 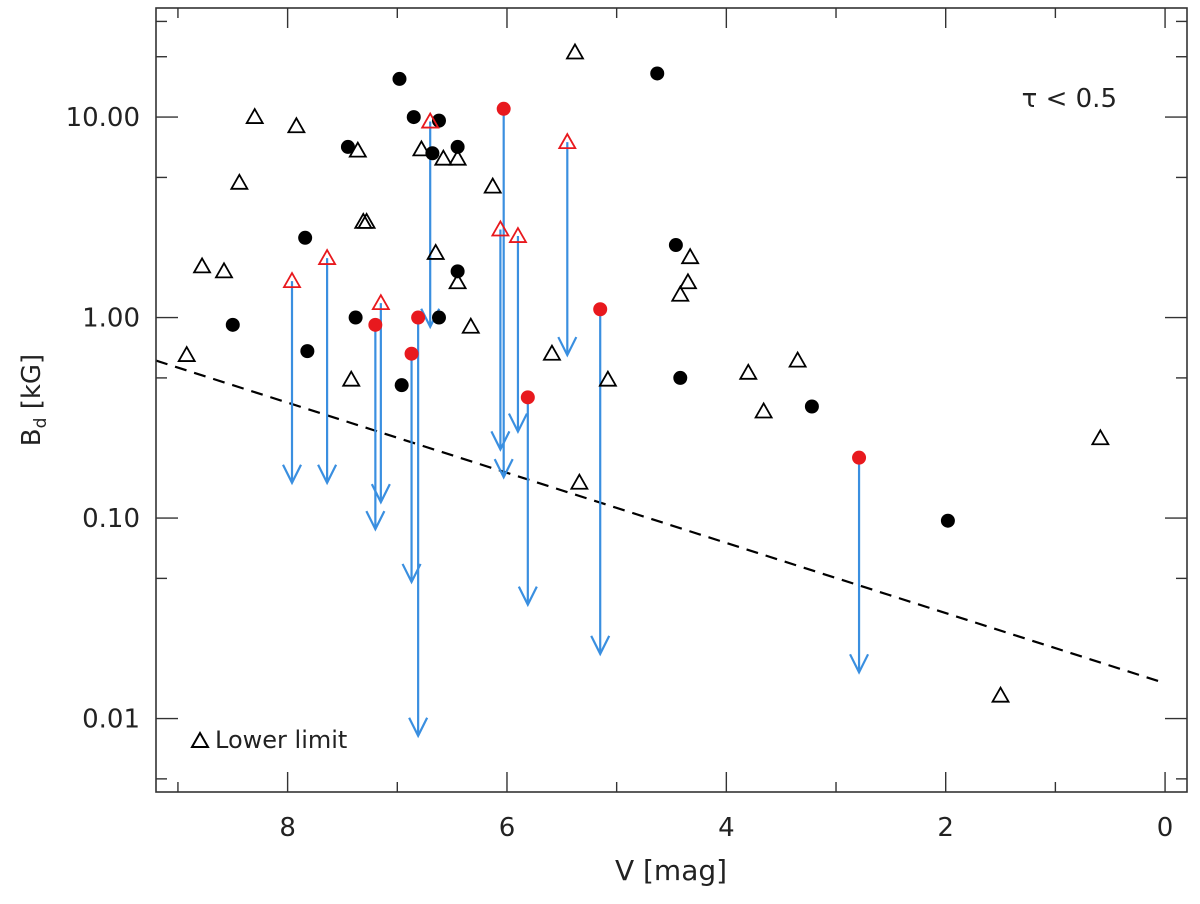 What do you see at coordinates (945, 828) in the screenshot?
I see `x-tick-label: 2` at bounding box center [945, 828].